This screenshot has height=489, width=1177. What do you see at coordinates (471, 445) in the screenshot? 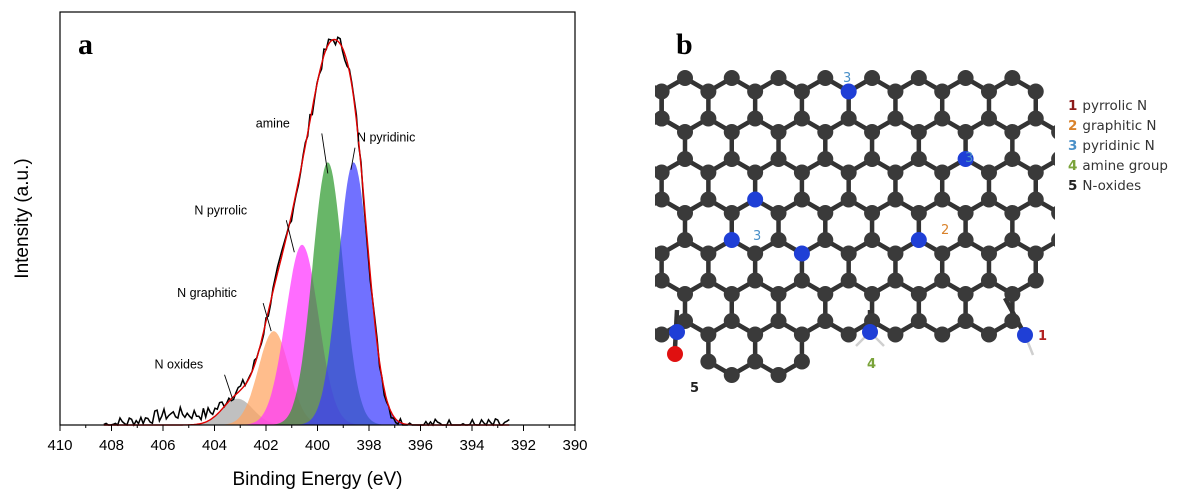
I see `x-tick-label: 394` at bounding box center [471, 445].